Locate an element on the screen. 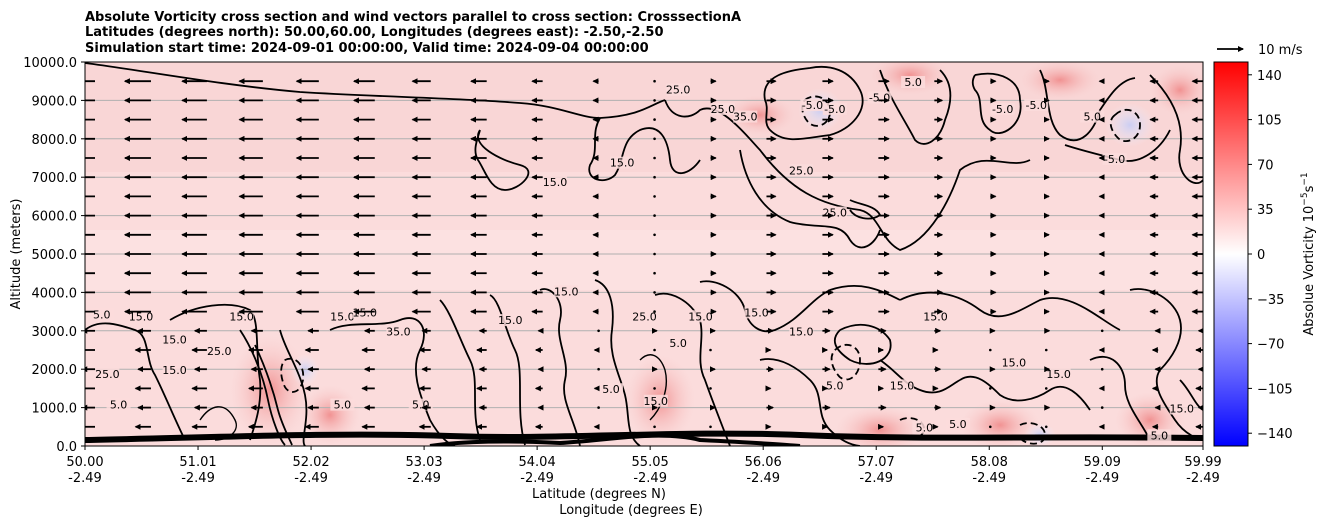  x-tick-label-lat: 59.09 is located at coordinates (1102, 462).